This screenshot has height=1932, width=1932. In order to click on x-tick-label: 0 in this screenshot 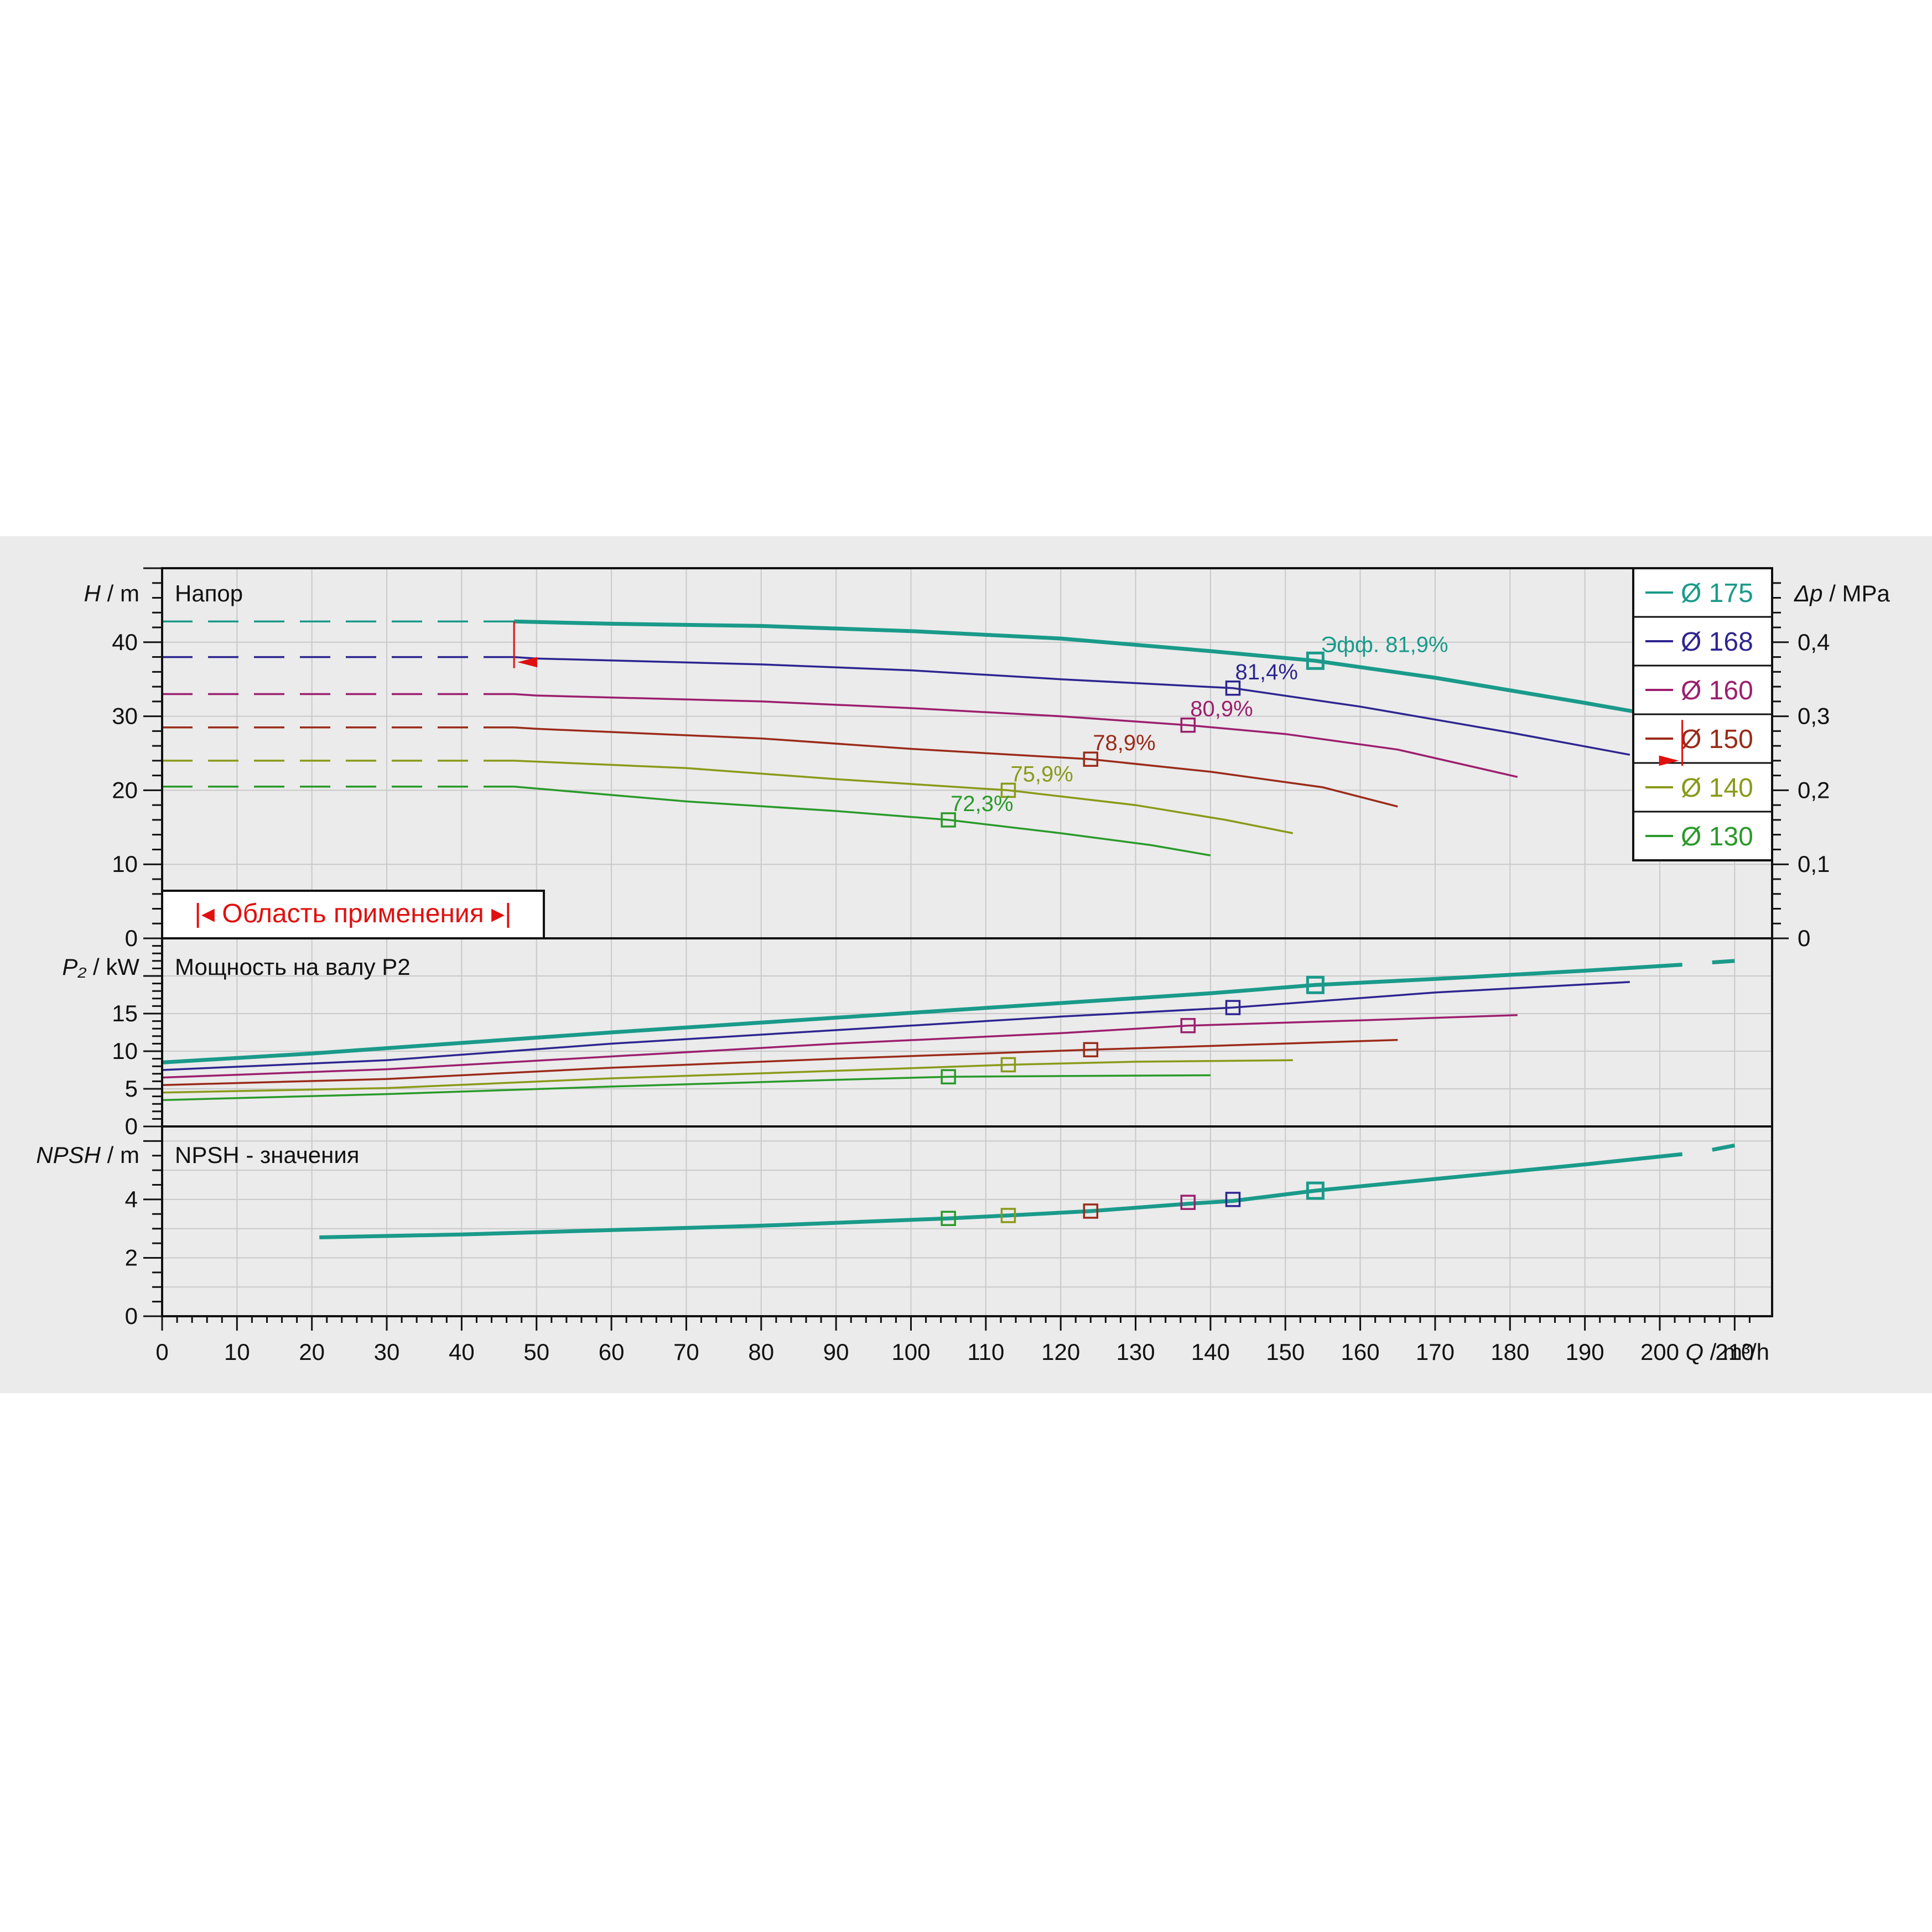, I will do `click(162, 1352)`.